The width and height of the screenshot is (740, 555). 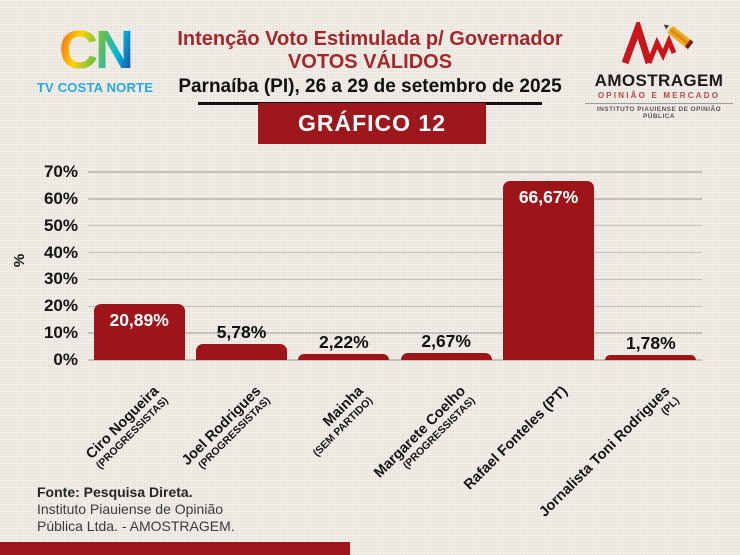 I want to click on page-subtitle: VOTOS VÁLIDOS, so click(x=370, y=62).